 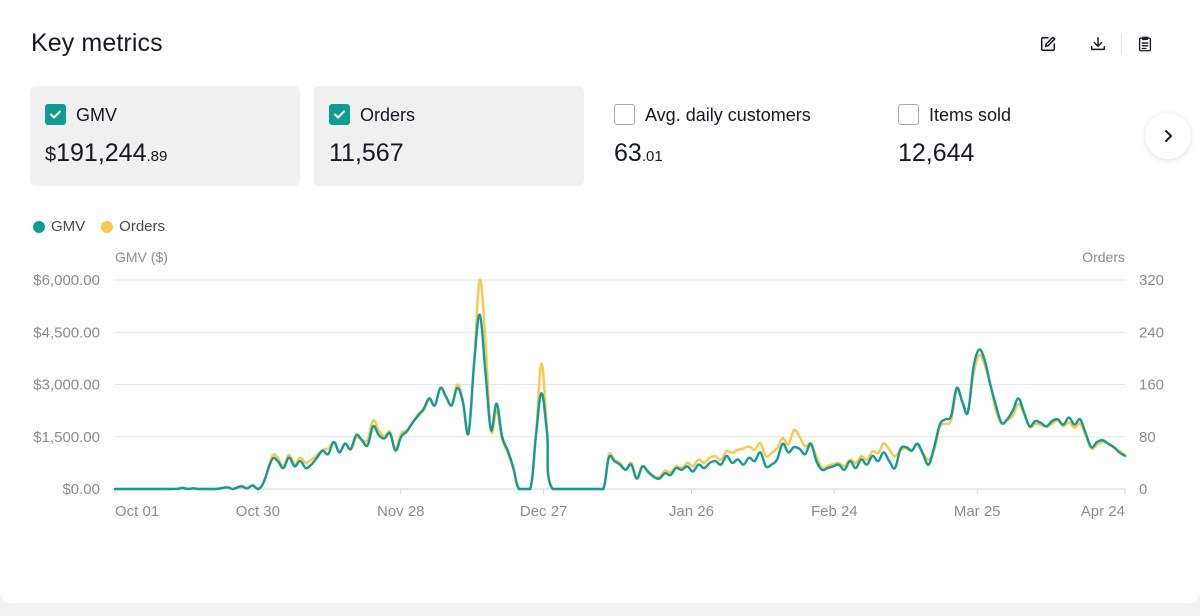 What do you see at coordinates (1145, 44) in the screenshot?
I see `report-icon` at bounding box center [1145, 44].